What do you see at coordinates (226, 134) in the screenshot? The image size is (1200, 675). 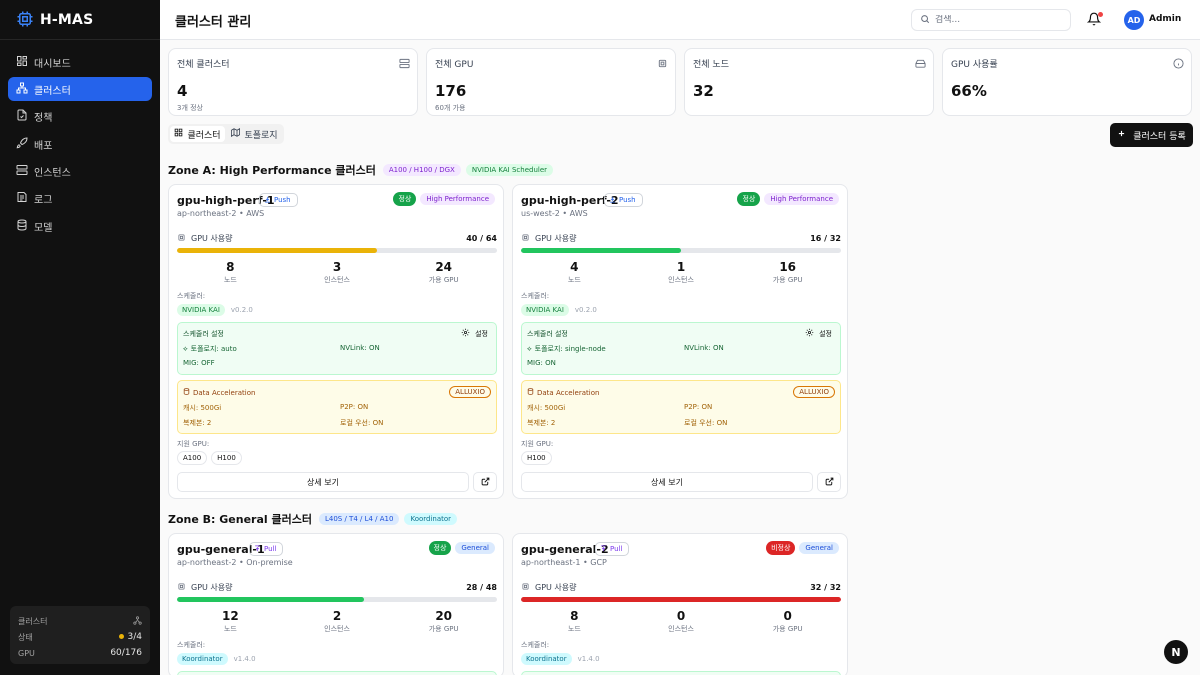 I see `view-tabs: 클러스터 토폴로지` at bounding box center [226, 134].